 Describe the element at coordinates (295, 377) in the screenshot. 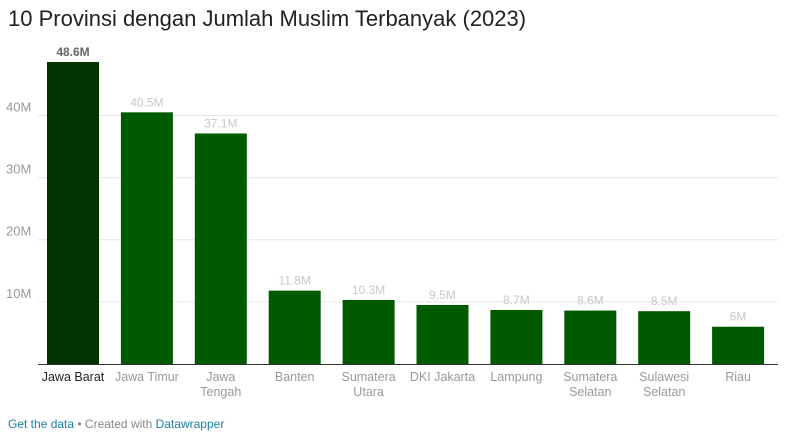

I see `x-tick-label: Banten` at that location.